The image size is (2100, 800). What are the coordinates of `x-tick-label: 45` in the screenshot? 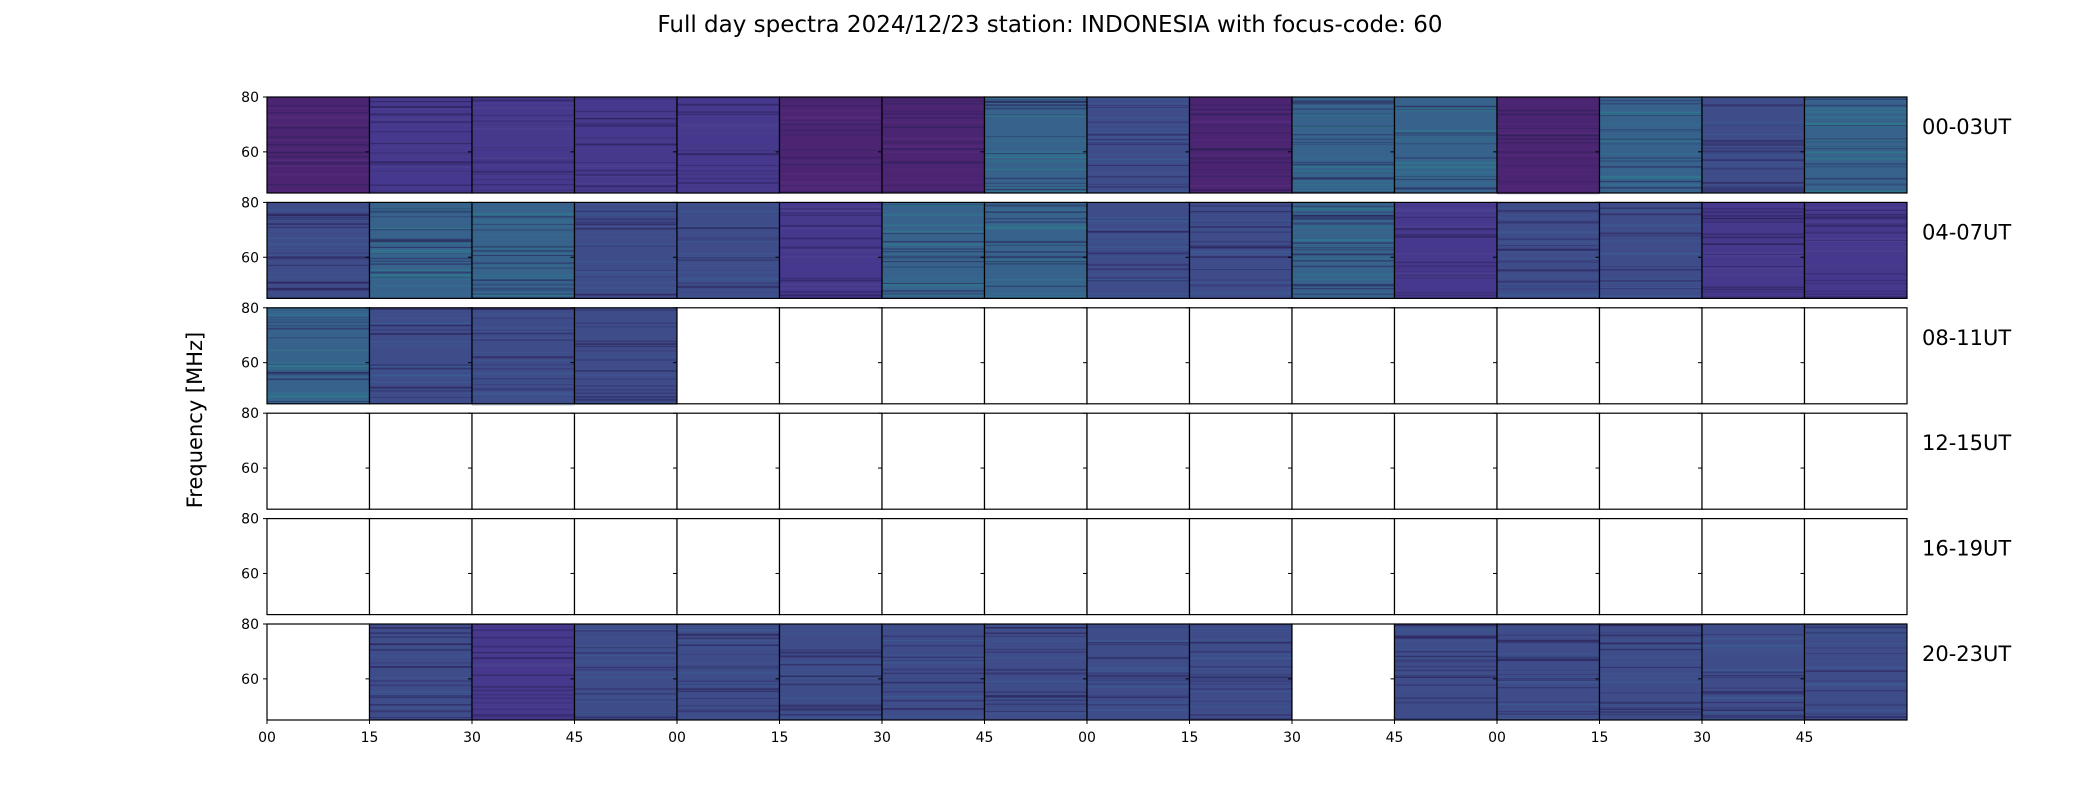 It's located at (575, 738).